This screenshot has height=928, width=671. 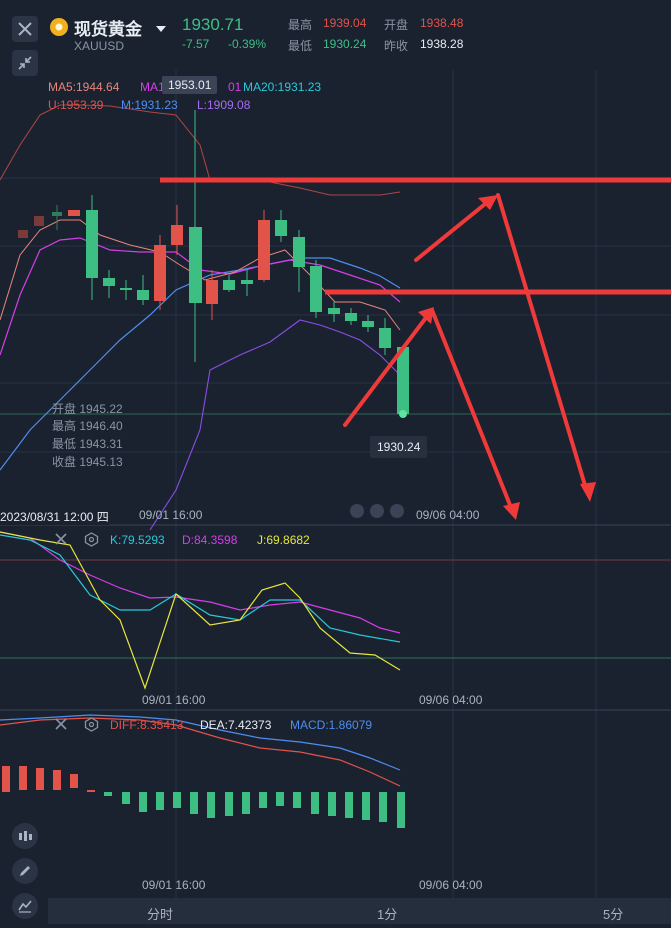 I want to click on forecast-arrows, so click(x=466, y=352).